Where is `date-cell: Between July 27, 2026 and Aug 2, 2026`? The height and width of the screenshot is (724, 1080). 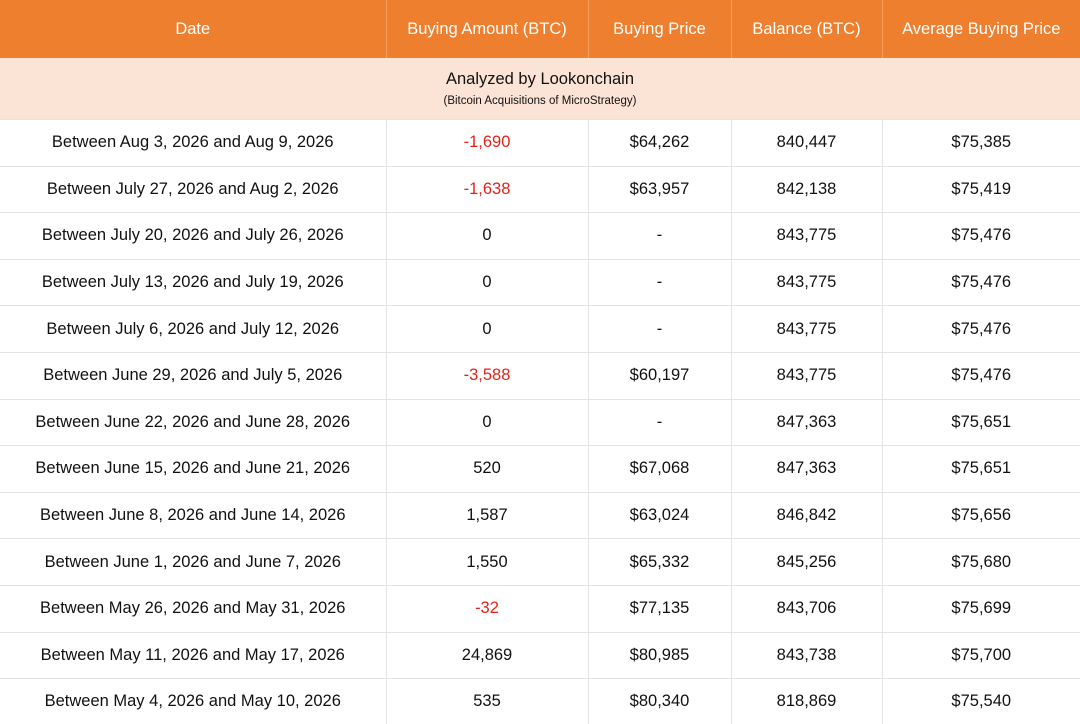 date-cell: Between July 27, 2026 and Aug 2, 2026 is located at coordinates (193, 190).